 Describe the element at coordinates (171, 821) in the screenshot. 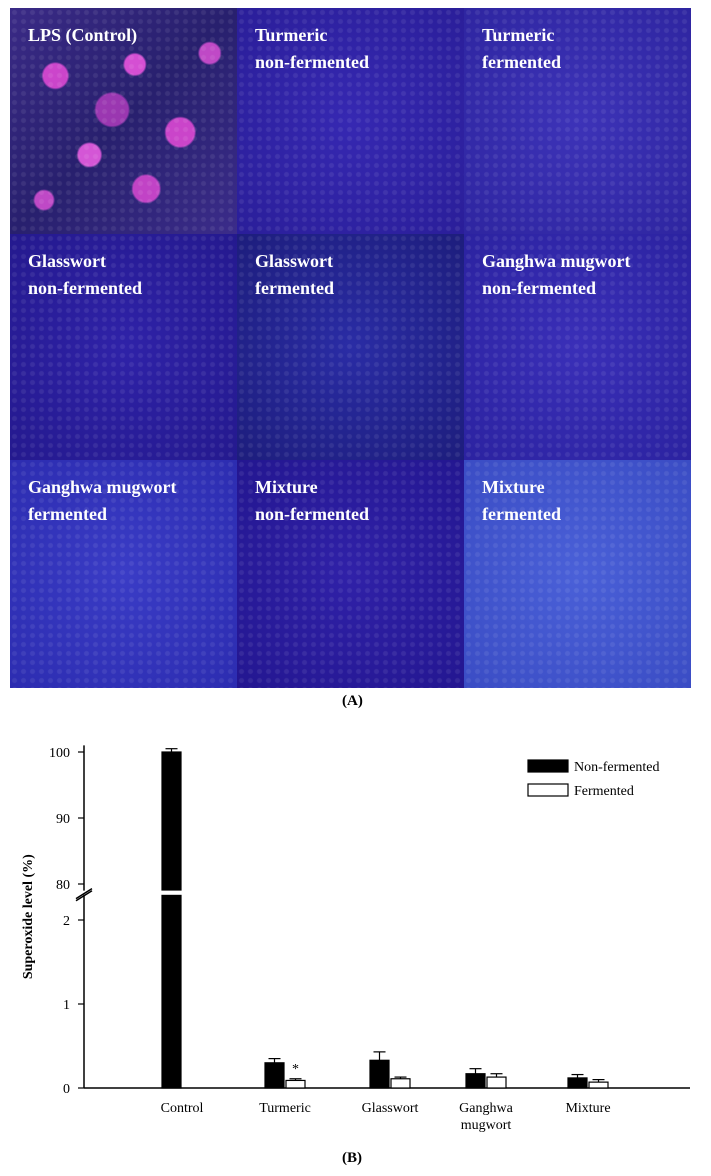

I see `bar-non-fermented-upper` at that location.